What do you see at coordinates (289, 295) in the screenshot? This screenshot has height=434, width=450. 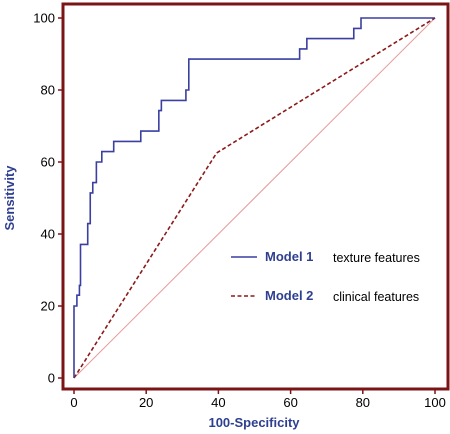 I see `legend-model2-name: Model 2` at bounding box center [289, 295].